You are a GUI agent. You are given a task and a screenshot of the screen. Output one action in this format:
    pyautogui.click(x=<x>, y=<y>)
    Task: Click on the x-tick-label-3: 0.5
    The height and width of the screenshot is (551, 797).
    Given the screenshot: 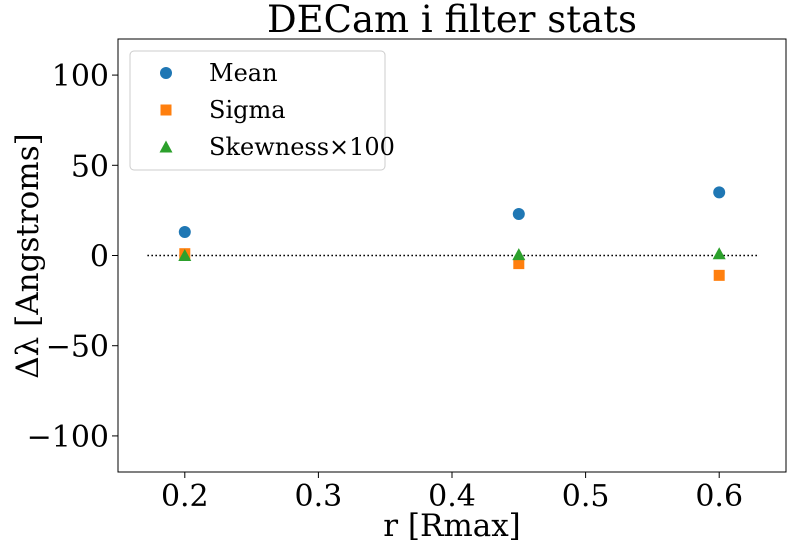 What is the action you would take?
    pyautogui.click(x=586, y=496)
    